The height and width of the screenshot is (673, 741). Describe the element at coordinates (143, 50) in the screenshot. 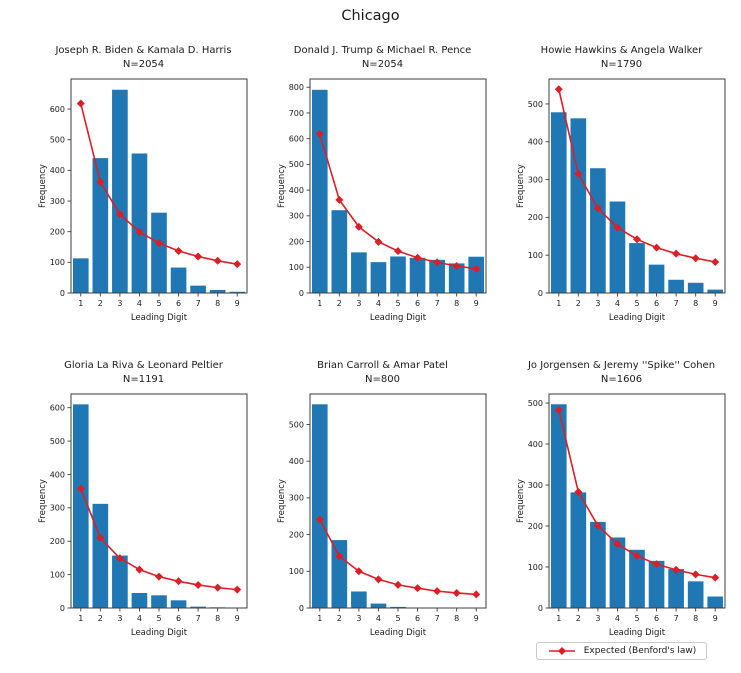

I see `candidate-names: Joseph R. Biden & Kamala D. Harris` at that location.